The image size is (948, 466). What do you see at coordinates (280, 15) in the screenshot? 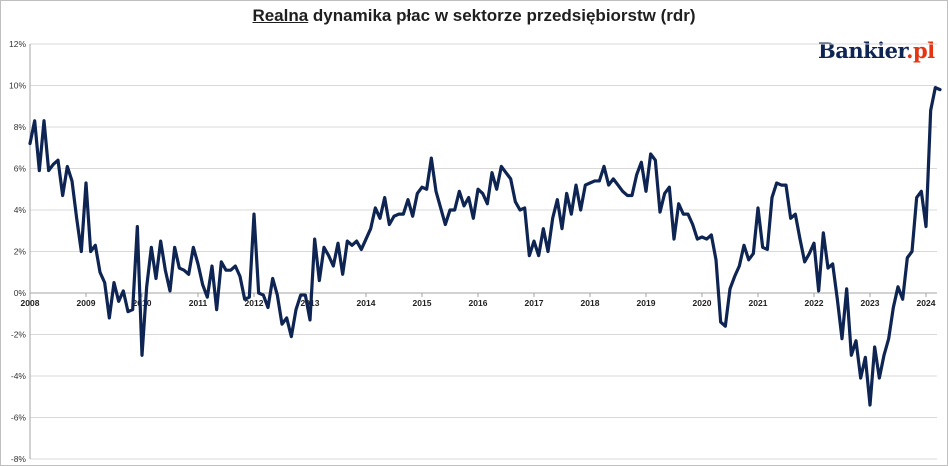
I see `chart-title-emphasis: Realna` at bounding box center [280, 15].